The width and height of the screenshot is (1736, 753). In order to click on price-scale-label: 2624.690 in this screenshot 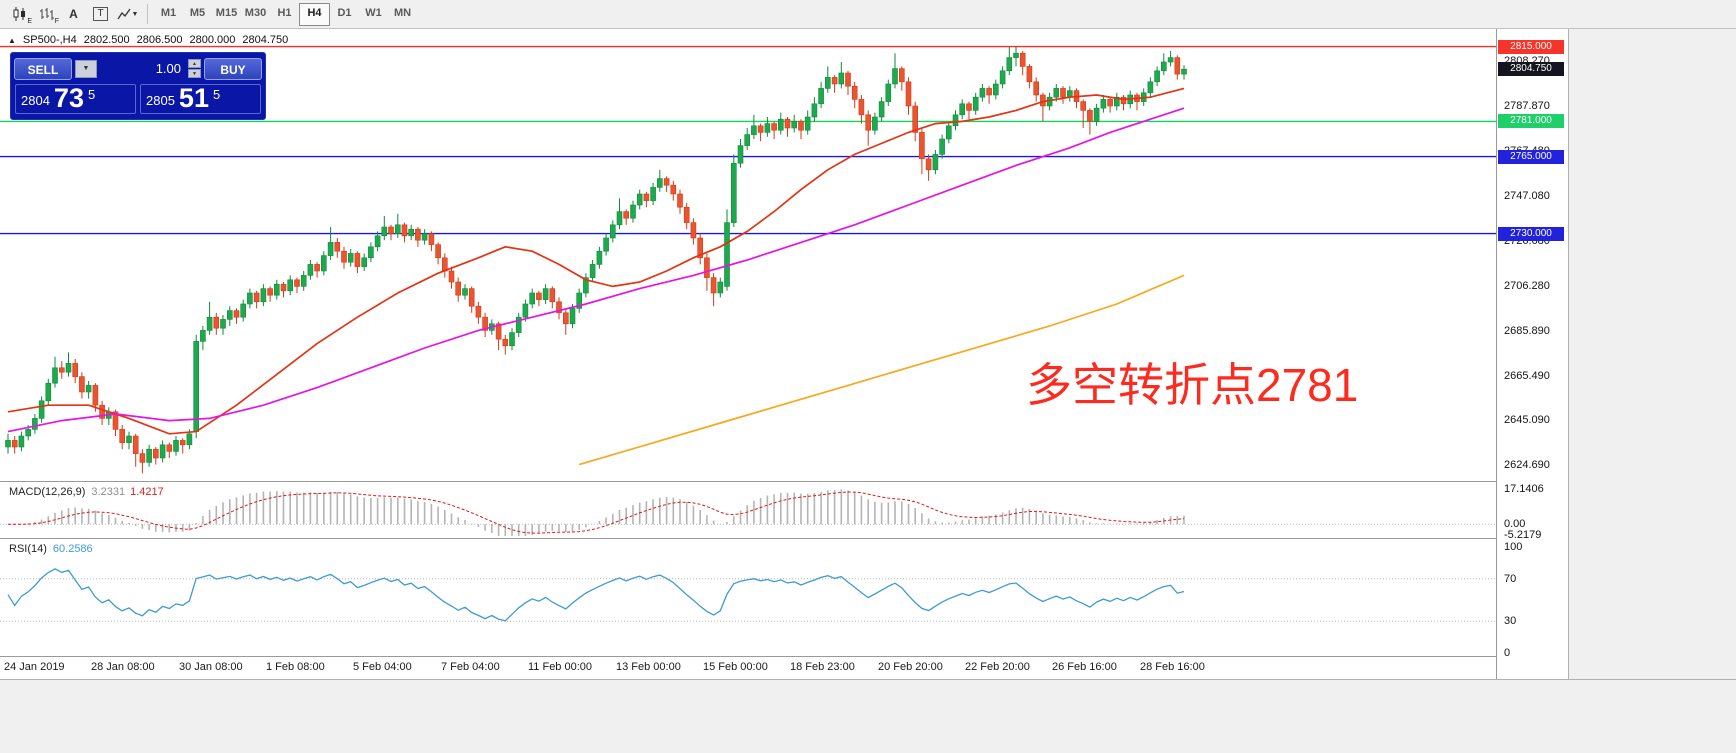, I will do `click(1527, 465)`.